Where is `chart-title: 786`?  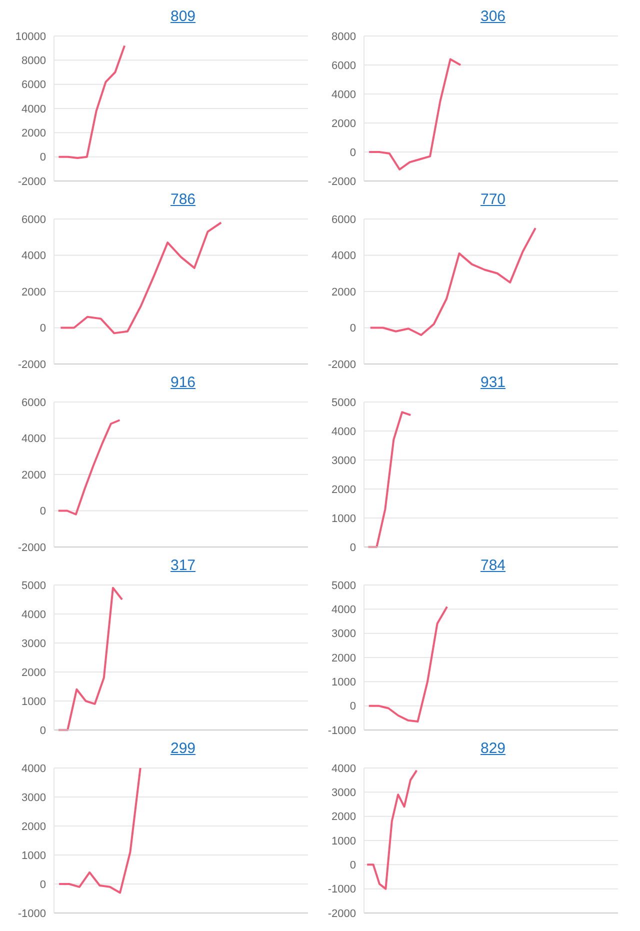
chart-title: 786 is located at coordinates (183, 200).